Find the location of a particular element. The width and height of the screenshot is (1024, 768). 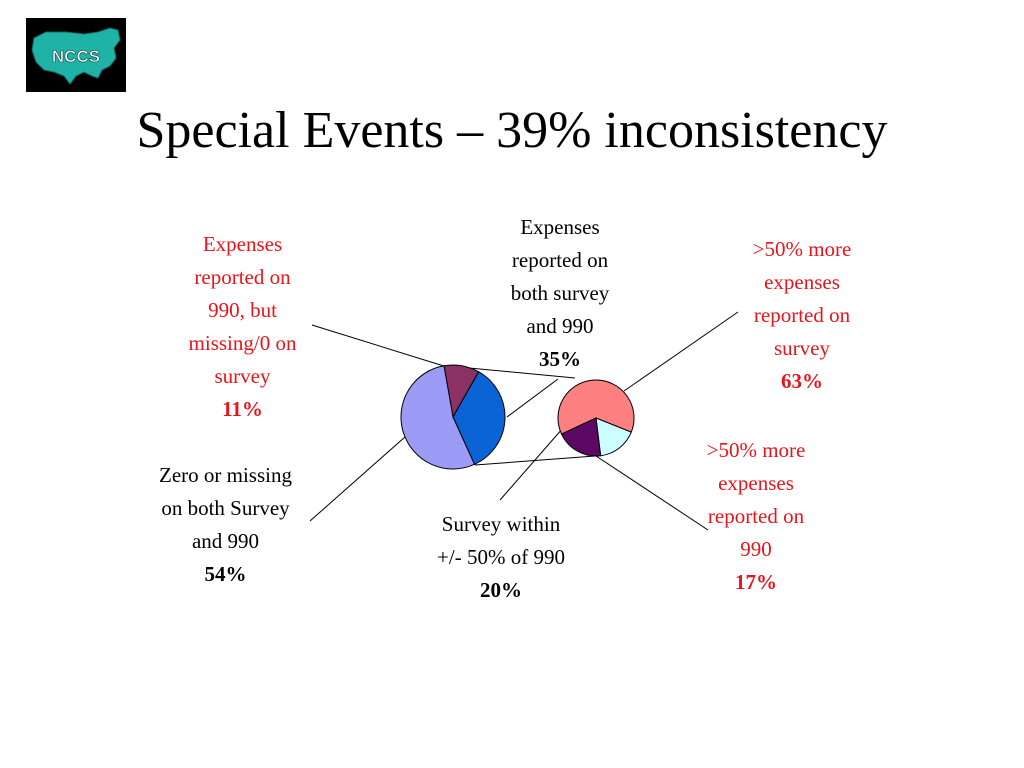

logo-text: NCCS is located at coordinates (76, 56).